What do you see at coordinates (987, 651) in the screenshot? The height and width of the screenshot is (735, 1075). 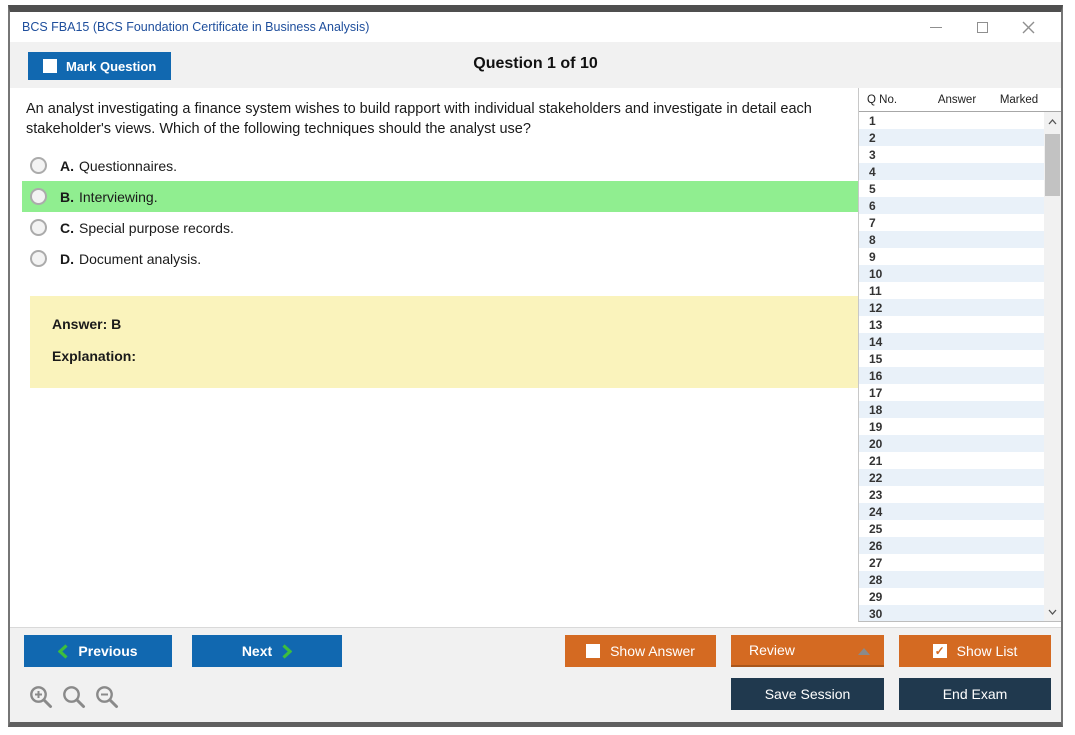 I see `show-list-label: Show List` at bounding box center [987, 651].